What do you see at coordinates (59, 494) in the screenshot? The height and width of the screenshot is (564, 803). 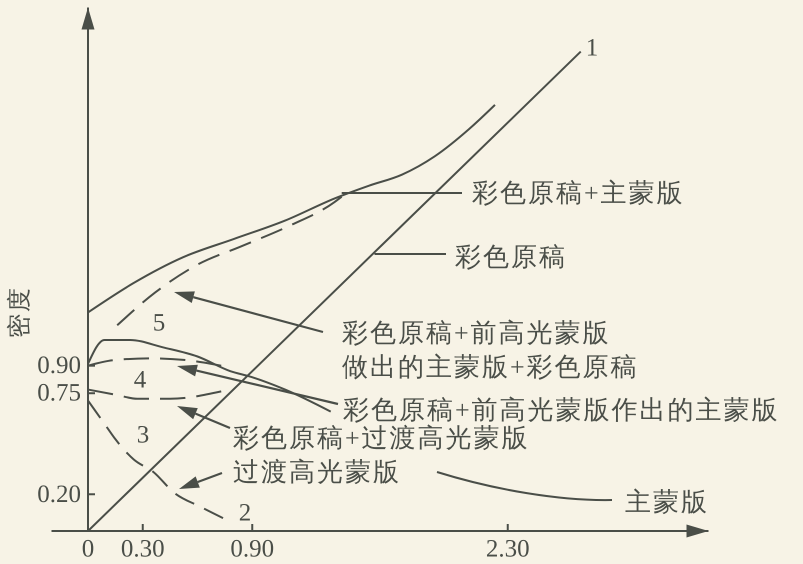 I see `y-tick-label: 0.20` at bounding box center [59, 494].